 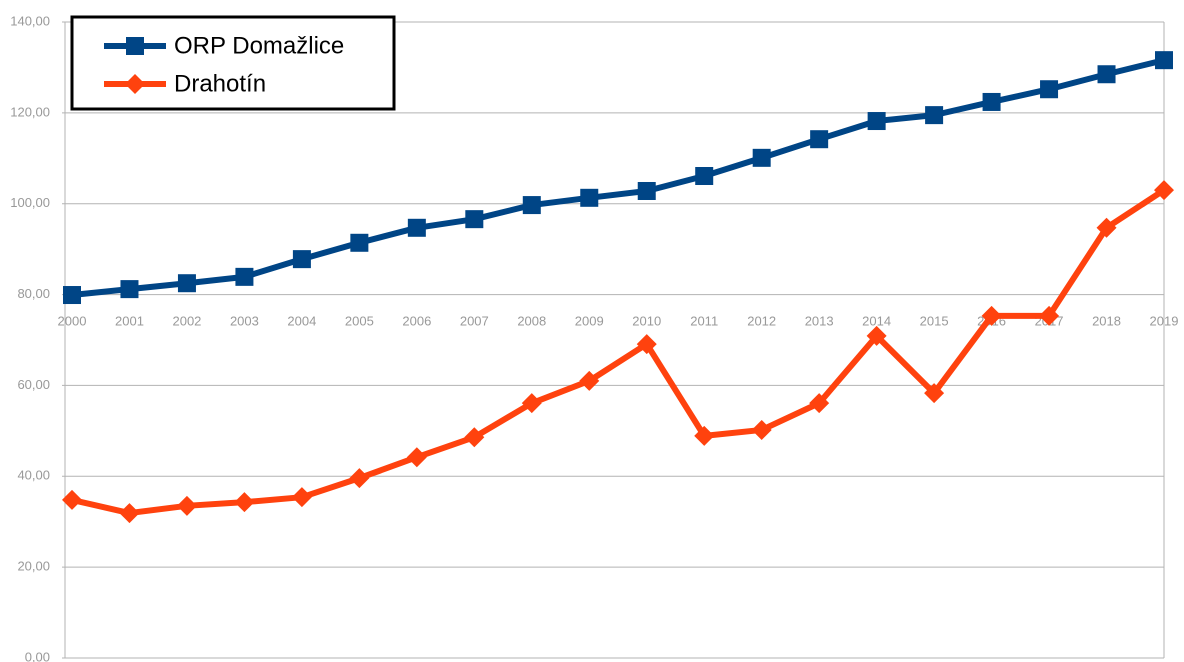 What do you see at coordinates (301, 320) in the screenshot?
I see `x-tick-label: 2004` at bounding box center [301, 320].